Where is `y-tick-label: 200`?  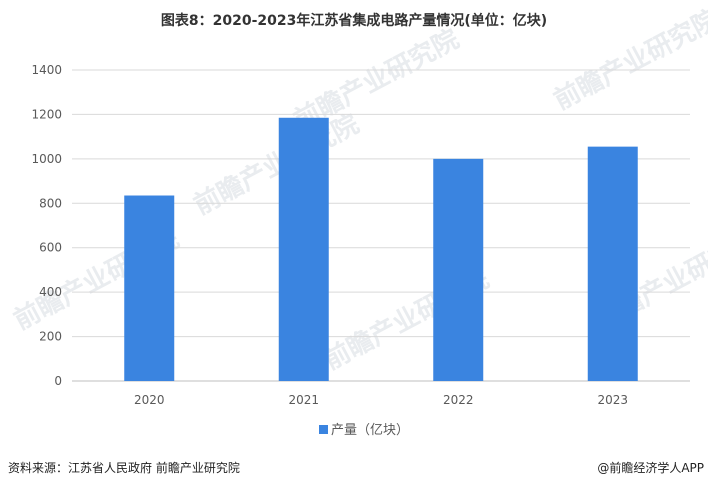
y-tick-label: 200 is located at coordinates (50, 337).